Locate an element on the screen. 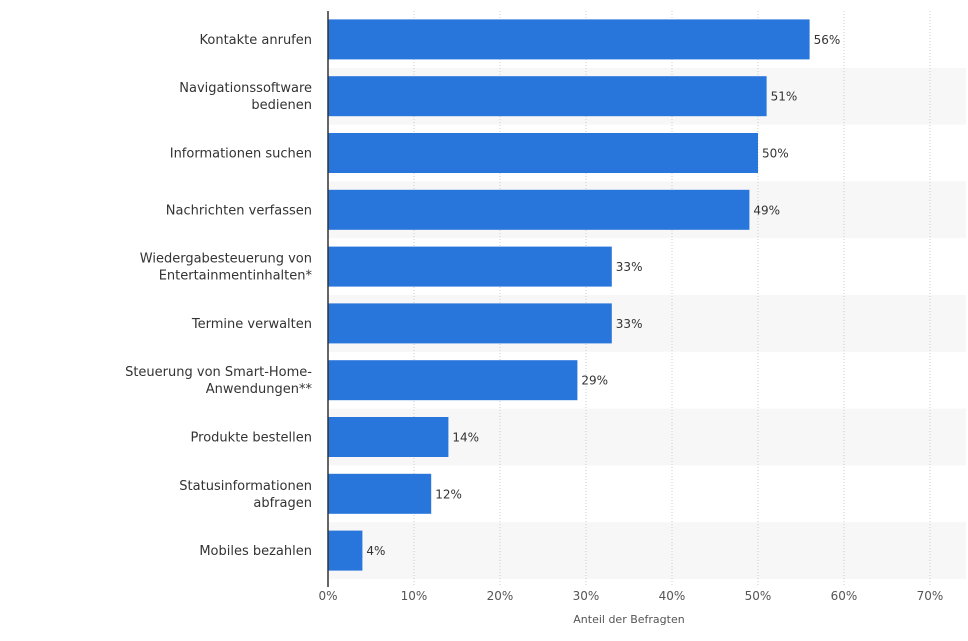  x-tick-label: 50% is located at coordinates (758, 596).